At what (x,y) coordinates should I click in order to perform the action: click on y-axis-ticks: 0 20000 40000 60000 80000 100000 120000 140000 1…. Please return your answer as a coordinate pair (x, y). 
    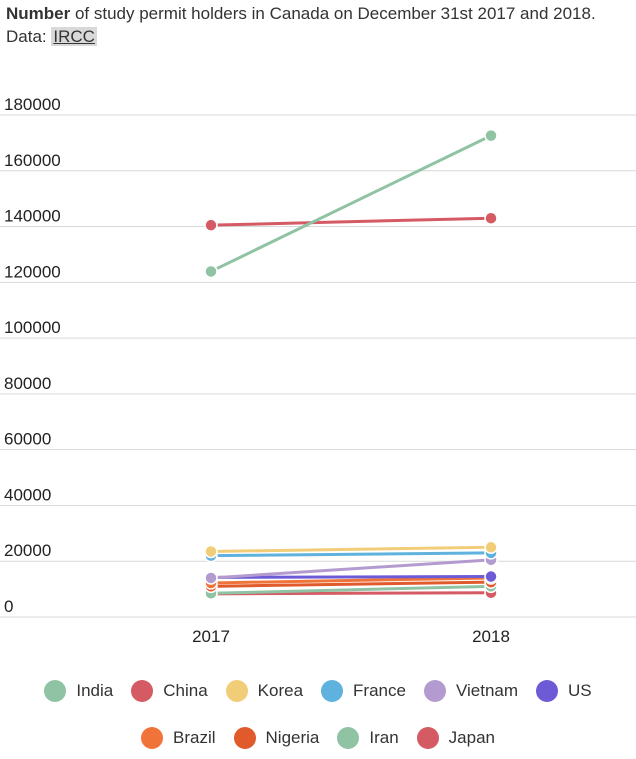
    Looking at the image, I should click on (32, 355).